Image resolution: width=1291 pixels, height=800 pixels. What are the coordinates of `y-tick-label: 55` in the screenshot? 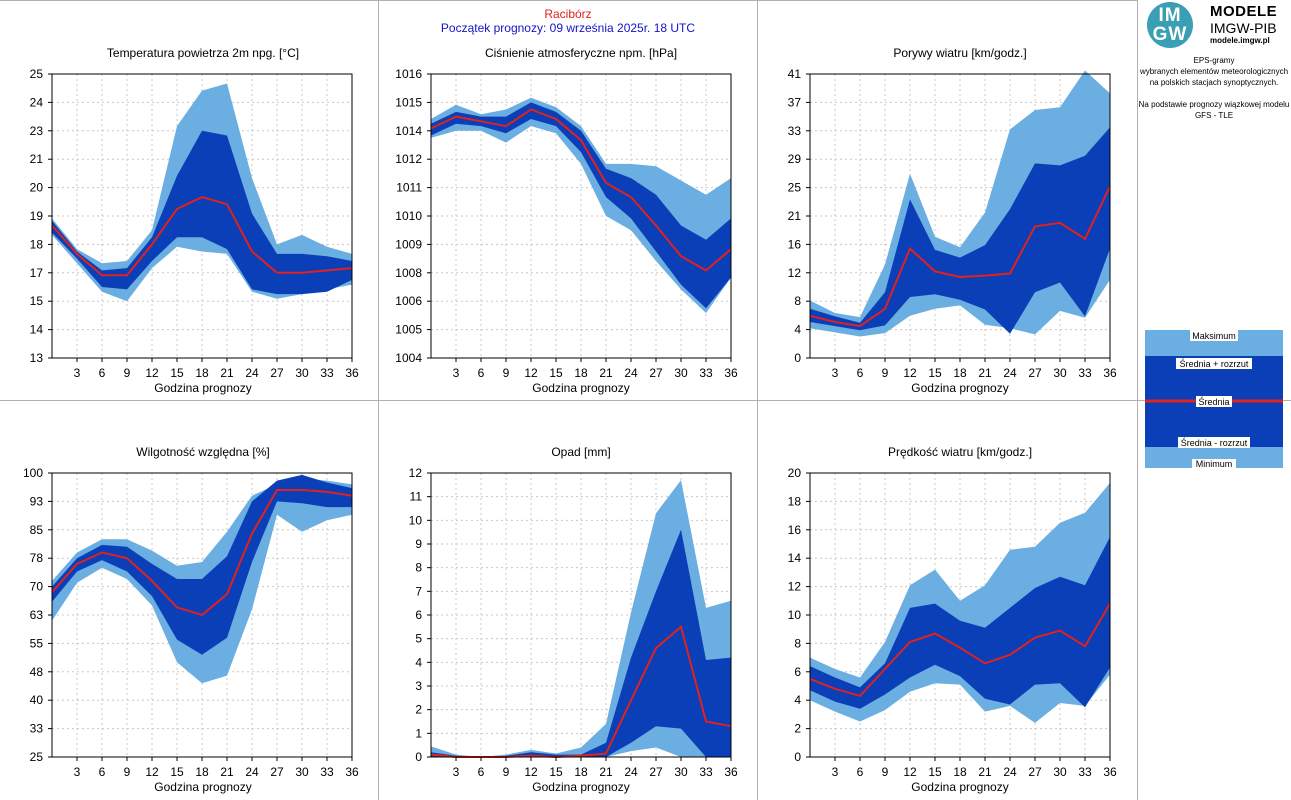 It's located at (37, 643).